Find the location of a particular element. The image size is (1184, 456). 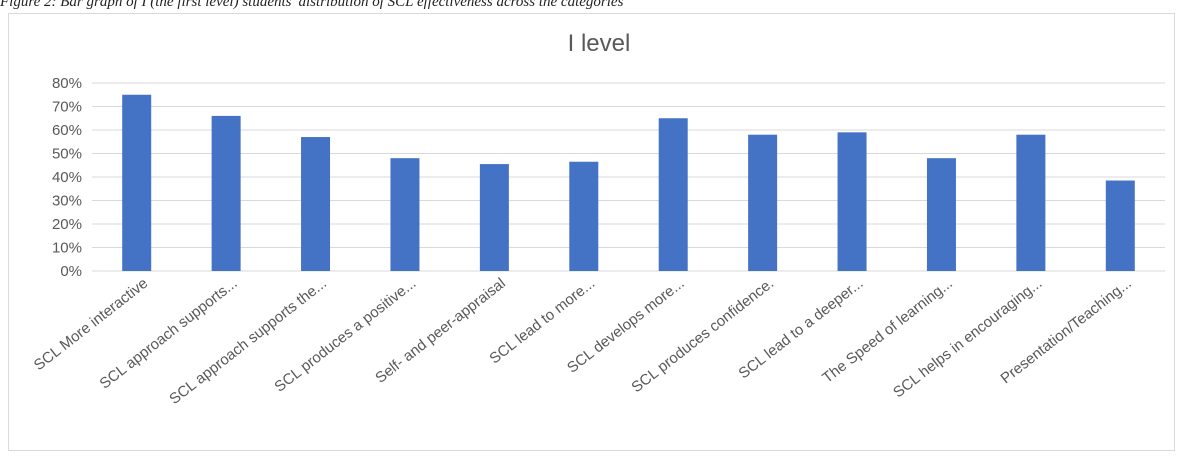

y-tick-label: 10% is located at coordinates (67, 248).